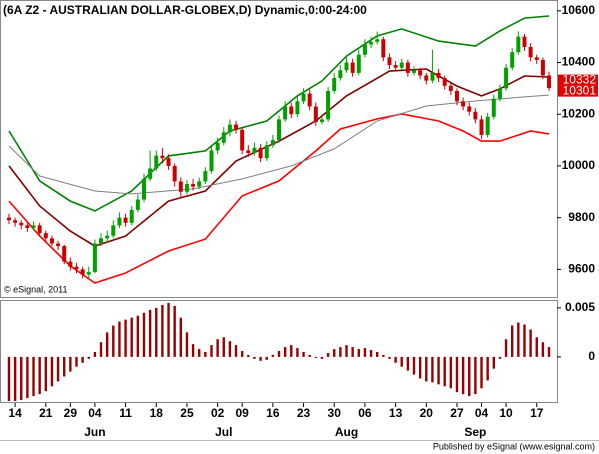 The width and height of the screenshot is (599, 454). What do you see at coordinates (579, 113) in the screenshot?
I see `y-tick-label: 10200` at bounding box center [579, 113].